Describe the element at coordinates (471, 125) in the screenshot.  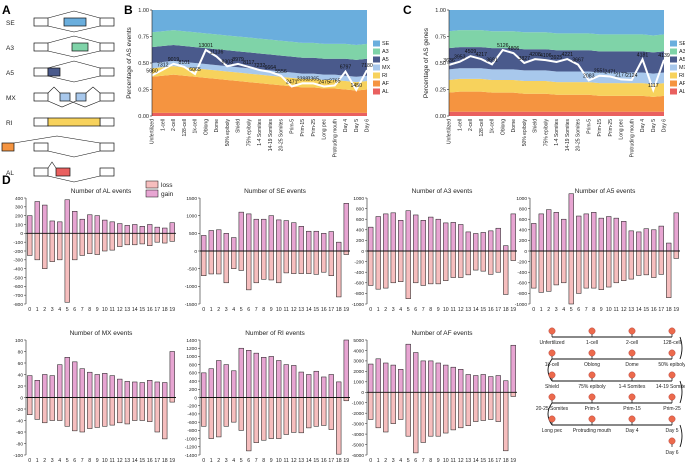
I see `x-tick-label: 2-cell` at that location.